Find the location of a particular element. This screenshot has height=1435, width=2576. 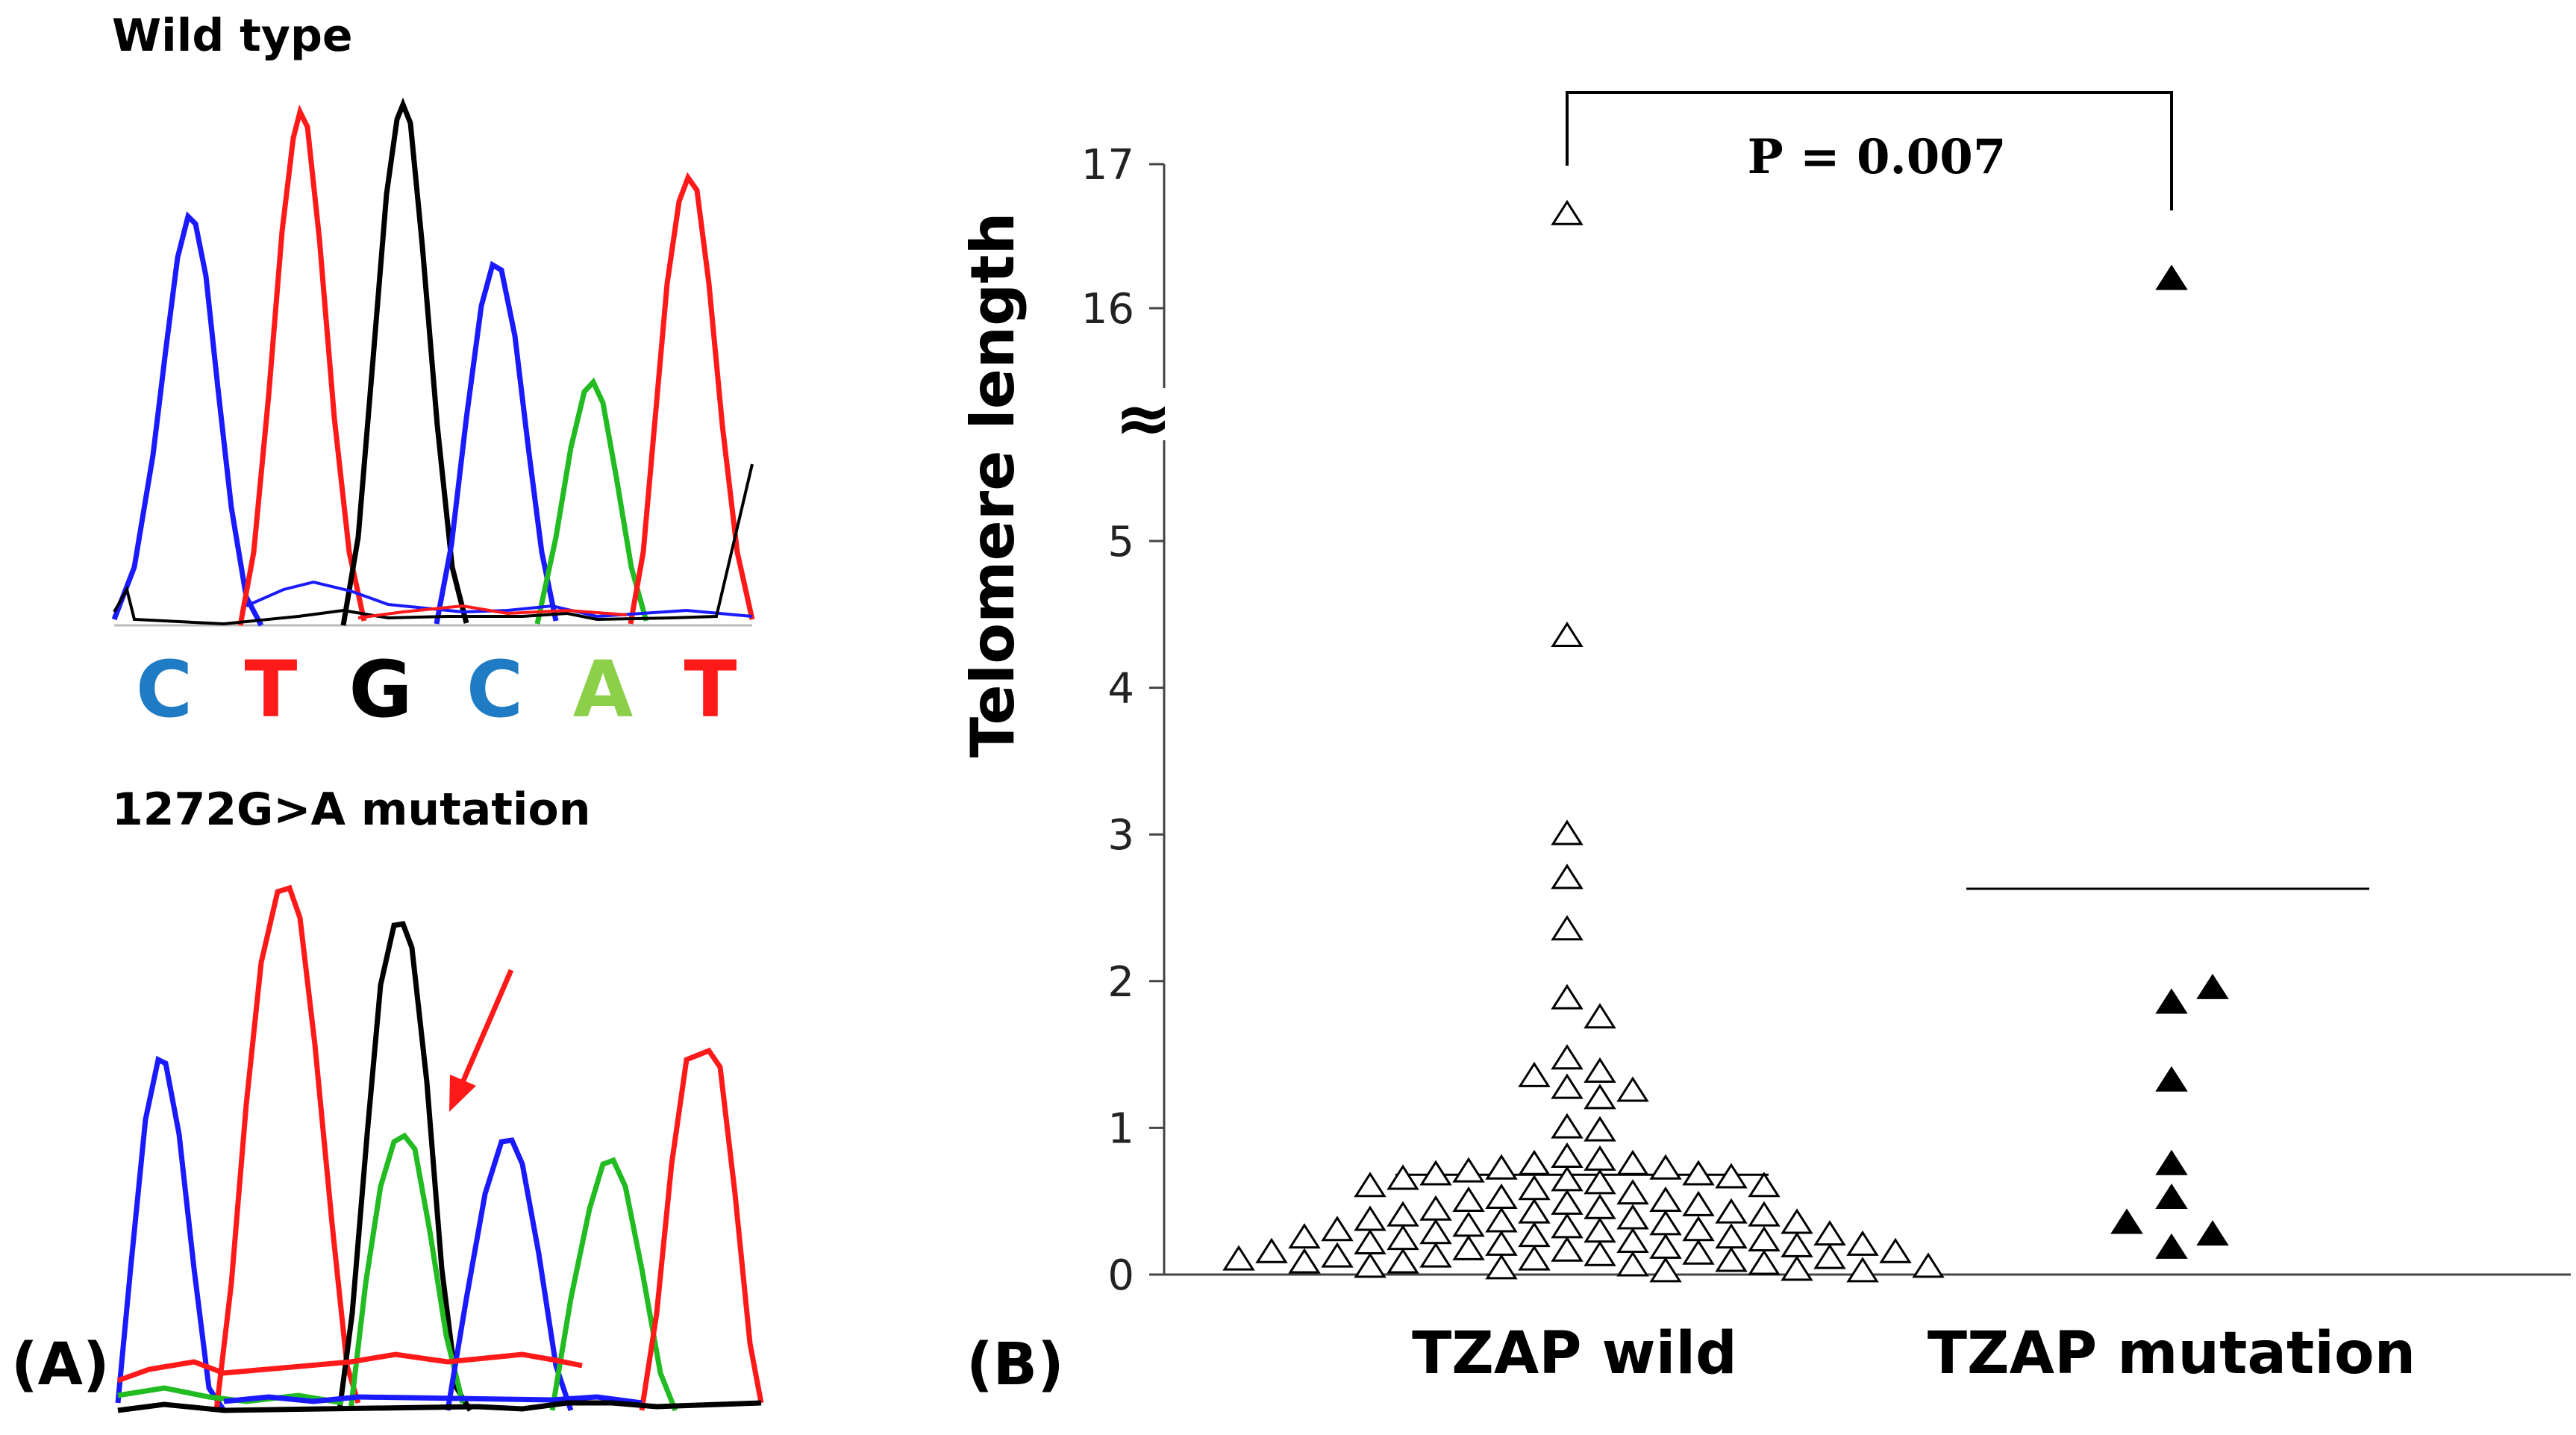

mutation-trace-noise-k is located at coordinates (439, 1406).